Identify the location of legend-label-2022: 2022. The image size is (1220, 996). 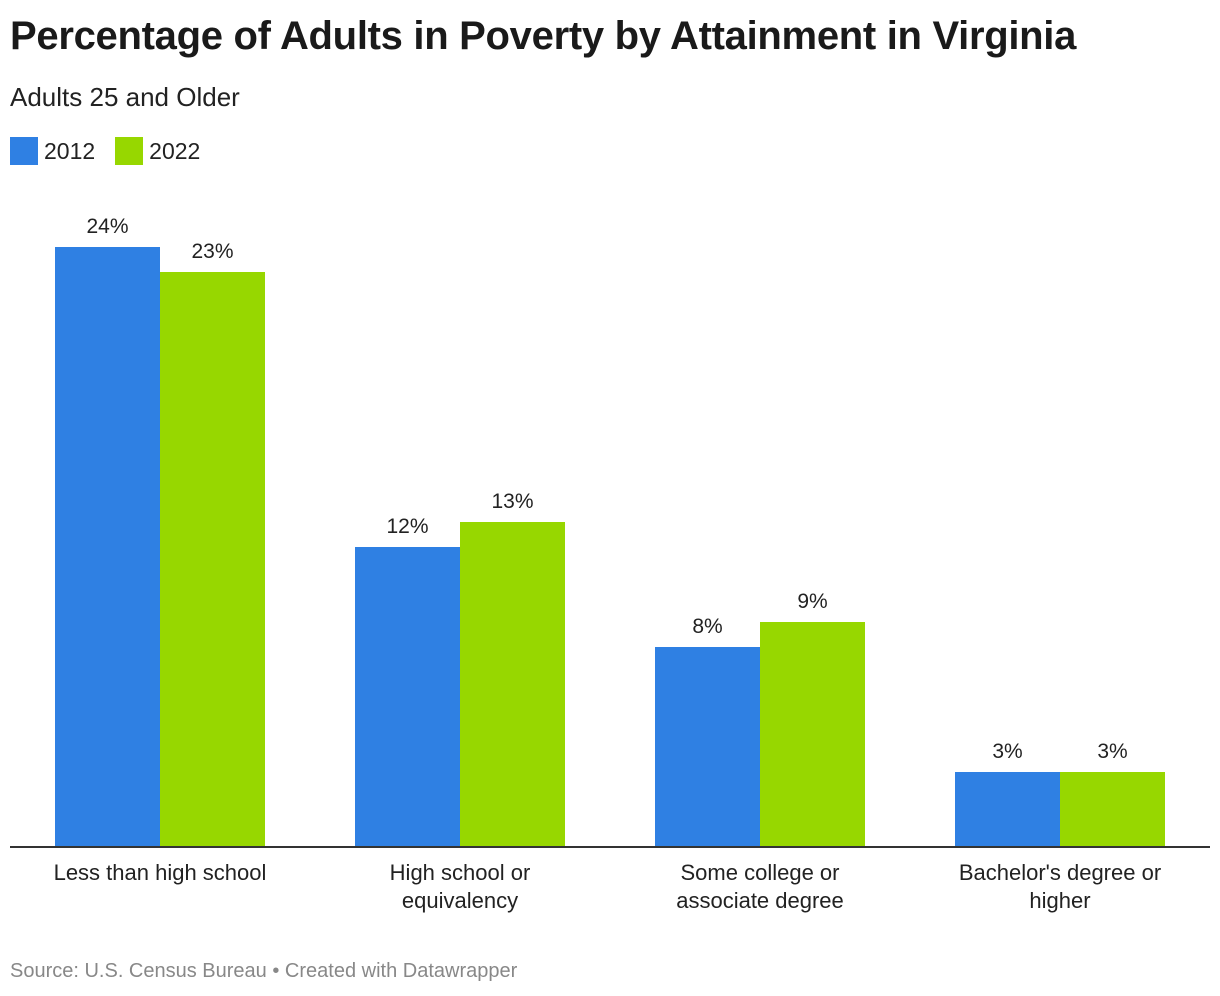
(175, 151).